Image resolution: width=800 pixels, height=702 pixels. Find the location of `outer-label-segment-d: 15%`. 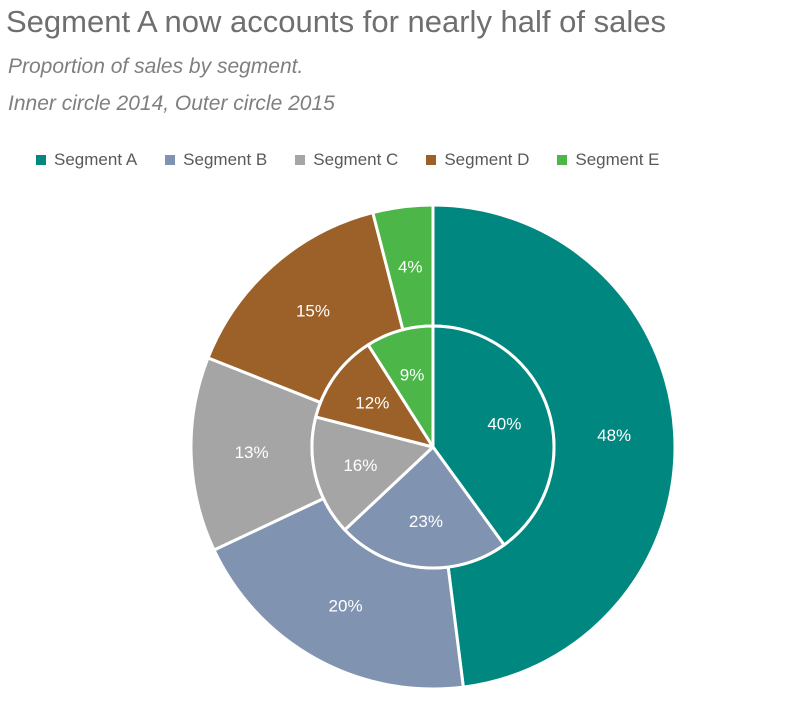

outer-label-segment-d: 15% is located at coordinates (313, 310).